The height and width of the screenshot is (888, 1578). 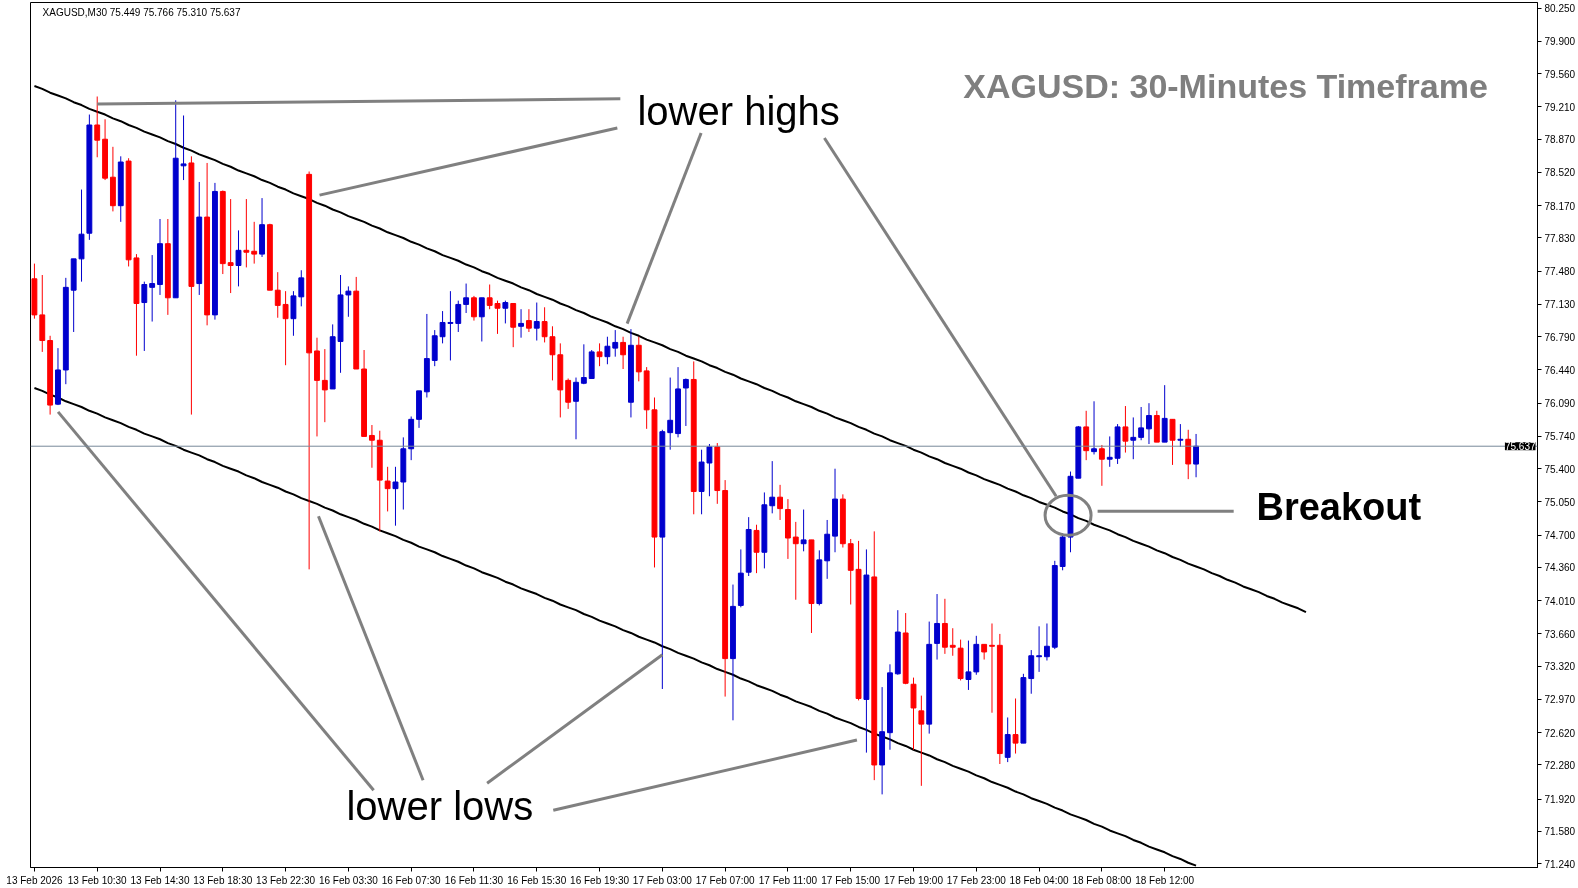 I want to click on y-tick-label: 78.870, so click(x=1560, y=140).